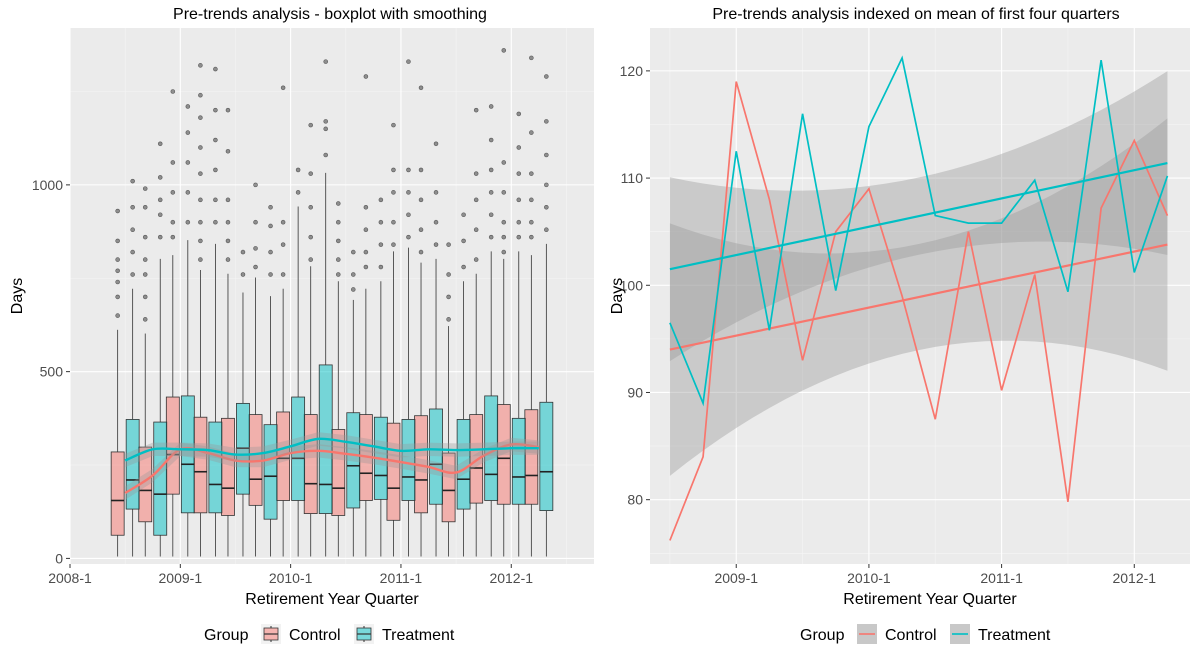 This screenshot has height=648, width=1198. Describe the element at coordinates (1014, 635) in the screenshot. I see `right-legend-label-treatment: Treatment` at that location.